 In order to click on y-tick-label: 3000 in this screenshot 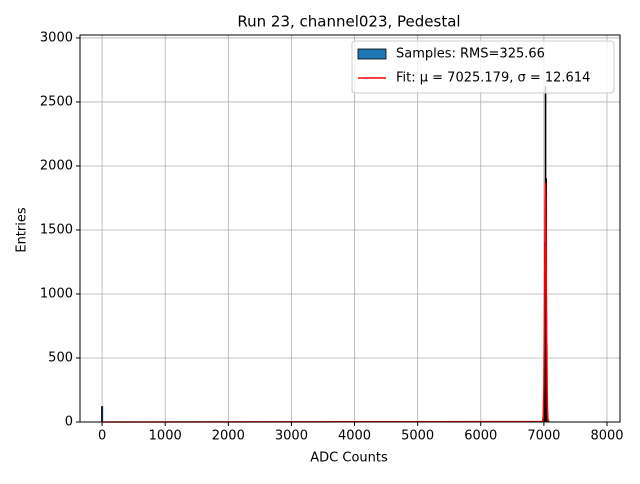, I will do `click(56, 37)`.